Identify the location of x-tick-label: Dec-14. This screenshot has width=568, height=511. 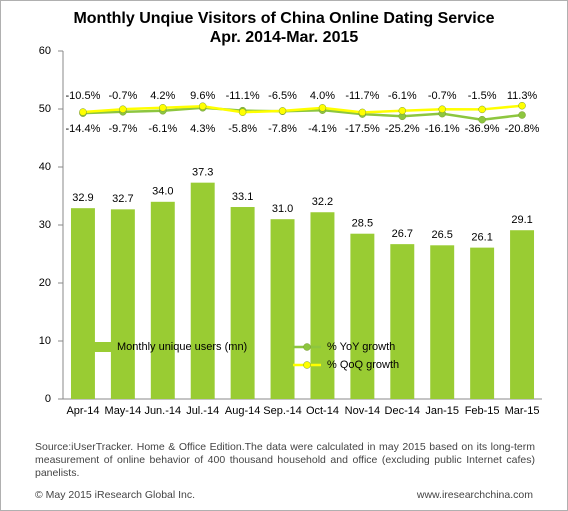
(402, 411).